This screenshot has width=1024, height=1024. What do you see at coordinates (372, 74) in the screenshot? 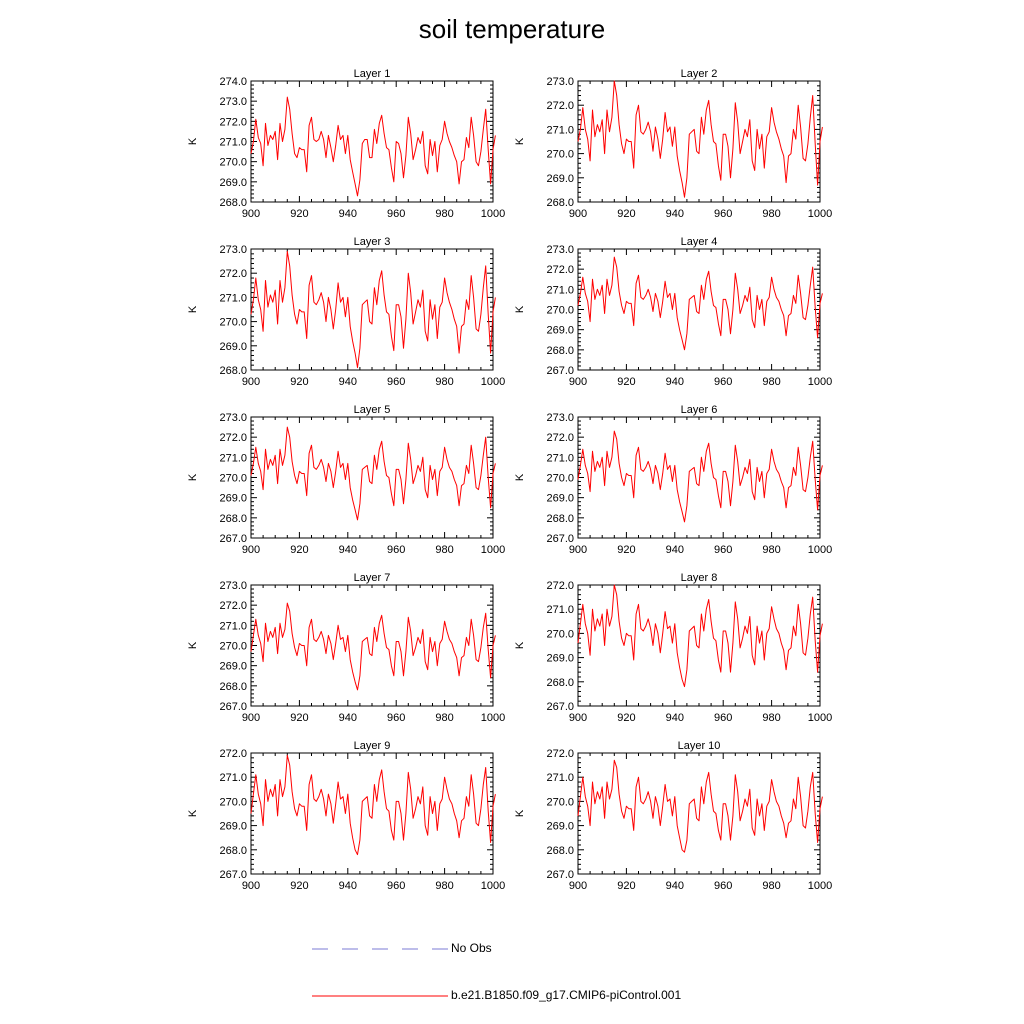
I see `panel-title: Layer 1` at bounding box center [372, 74].